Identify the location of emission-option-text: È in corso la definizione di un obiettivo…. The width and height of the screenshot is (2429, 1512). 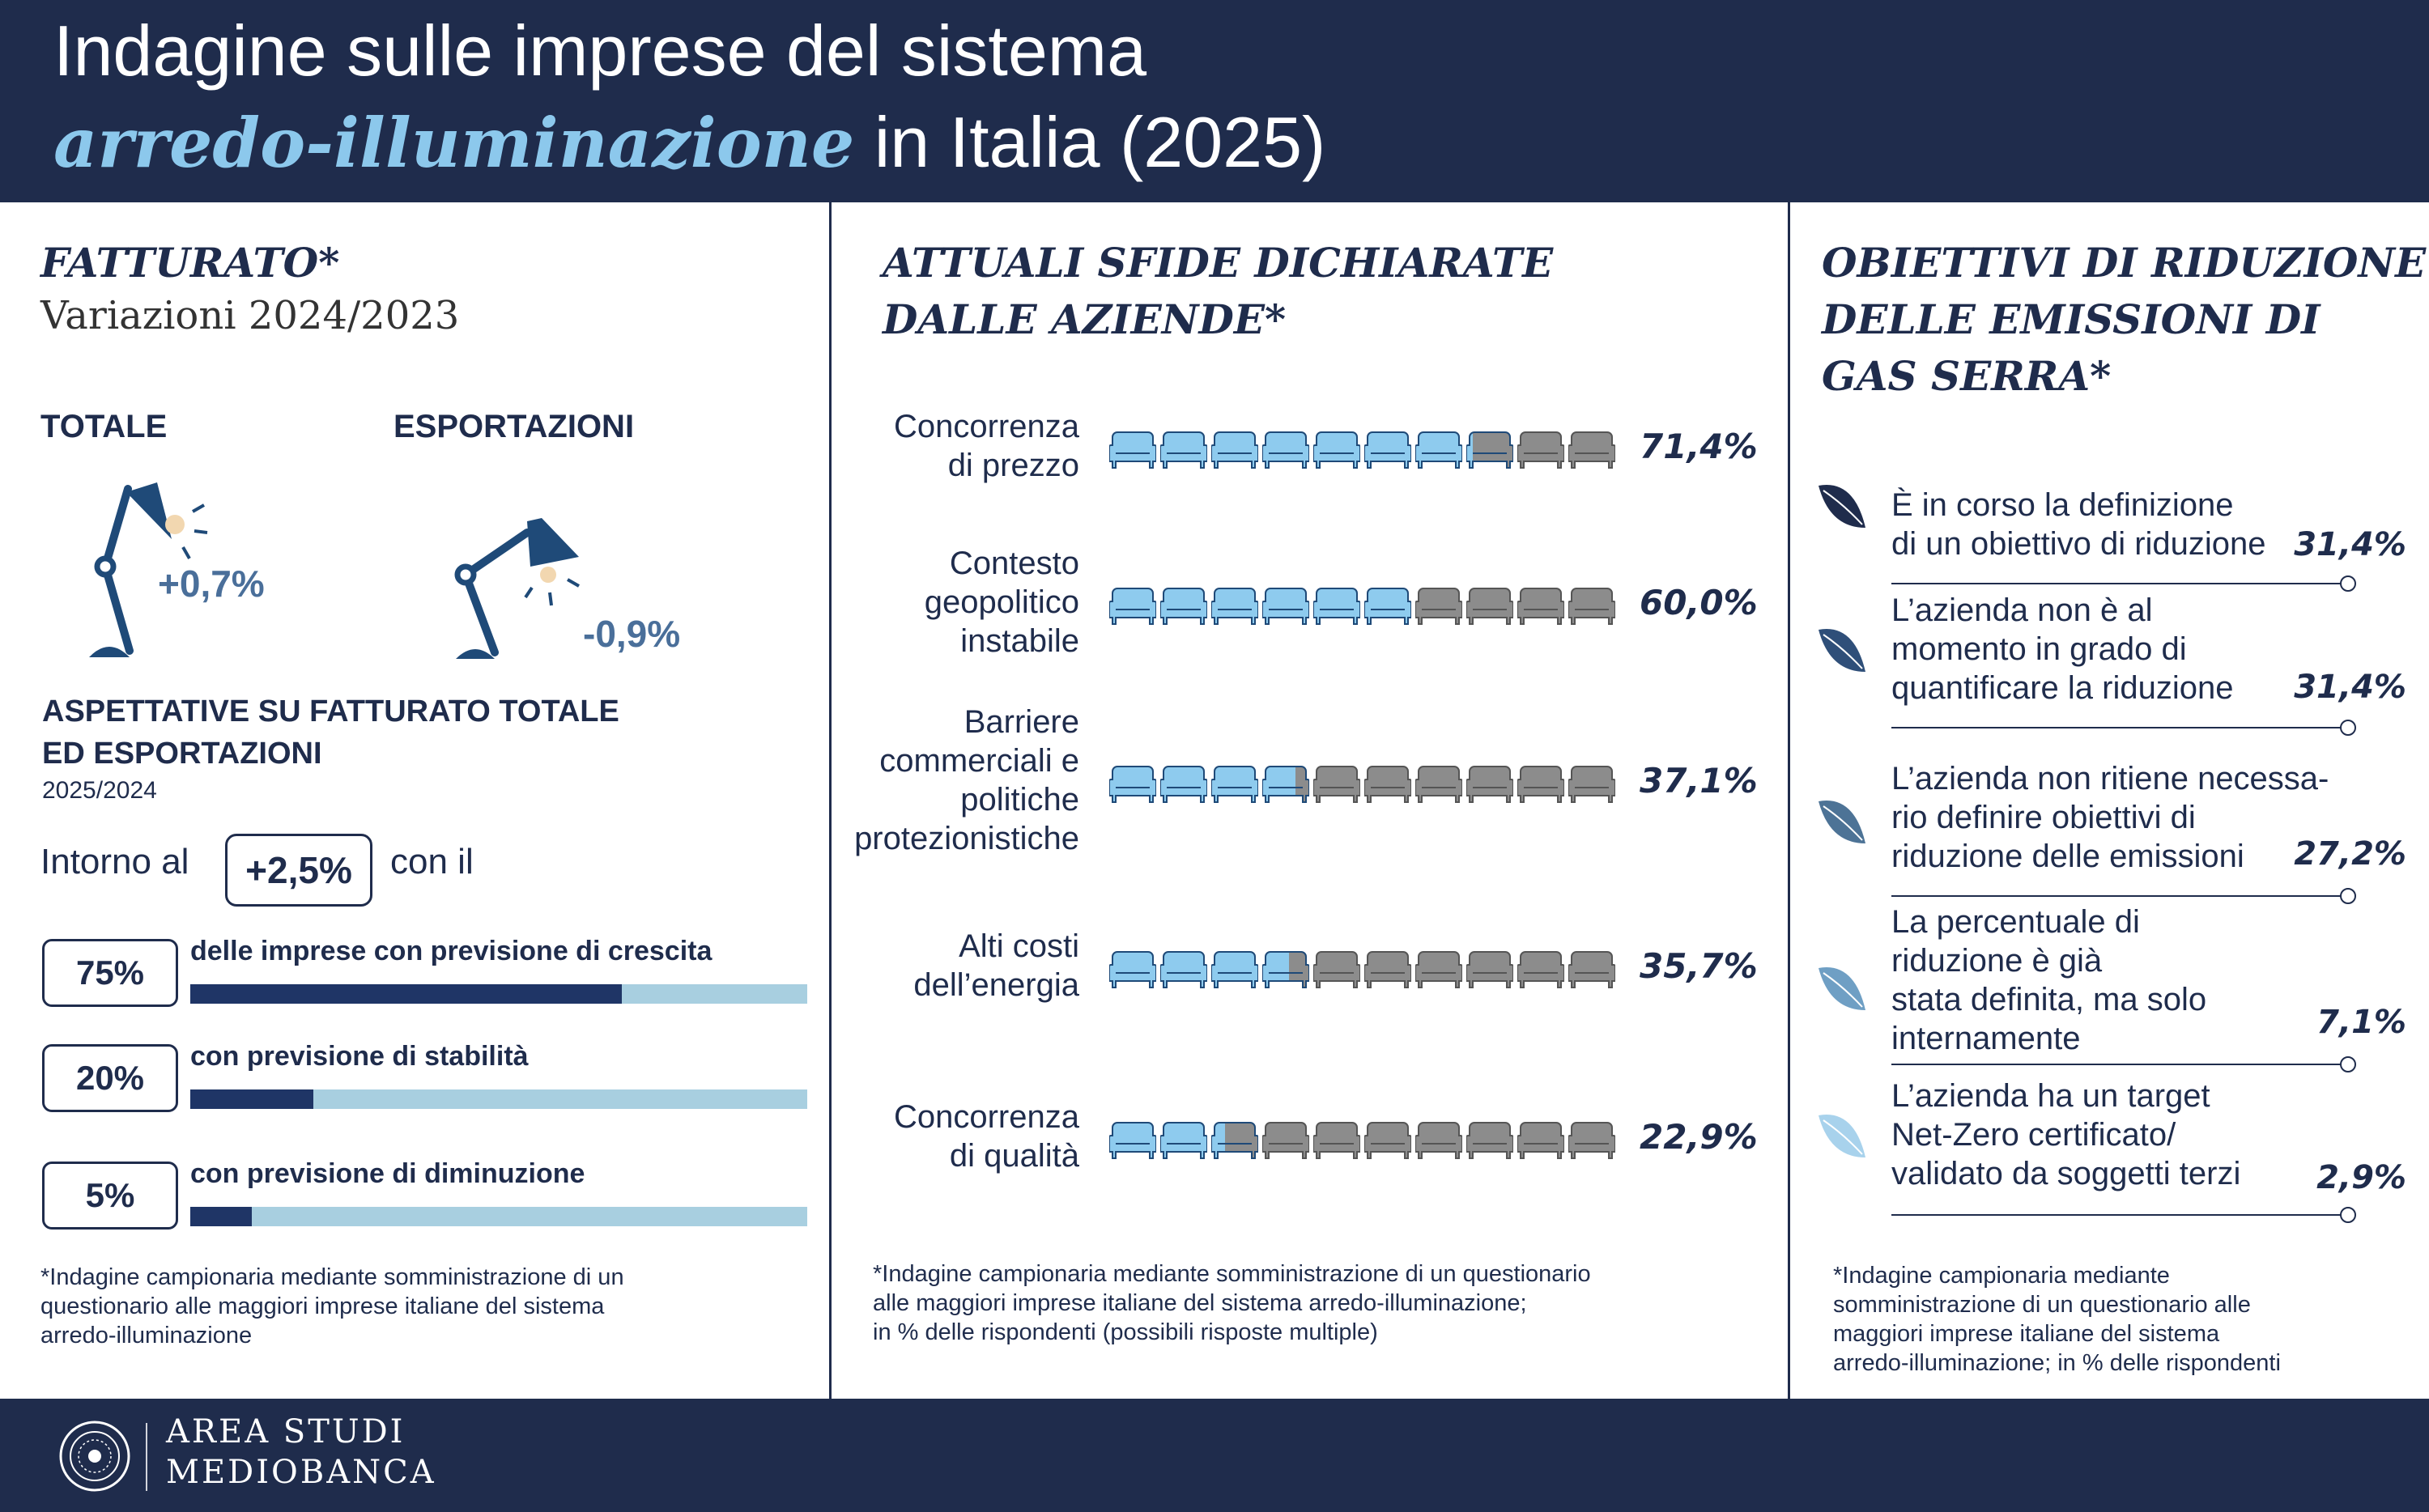
(2078, 524).